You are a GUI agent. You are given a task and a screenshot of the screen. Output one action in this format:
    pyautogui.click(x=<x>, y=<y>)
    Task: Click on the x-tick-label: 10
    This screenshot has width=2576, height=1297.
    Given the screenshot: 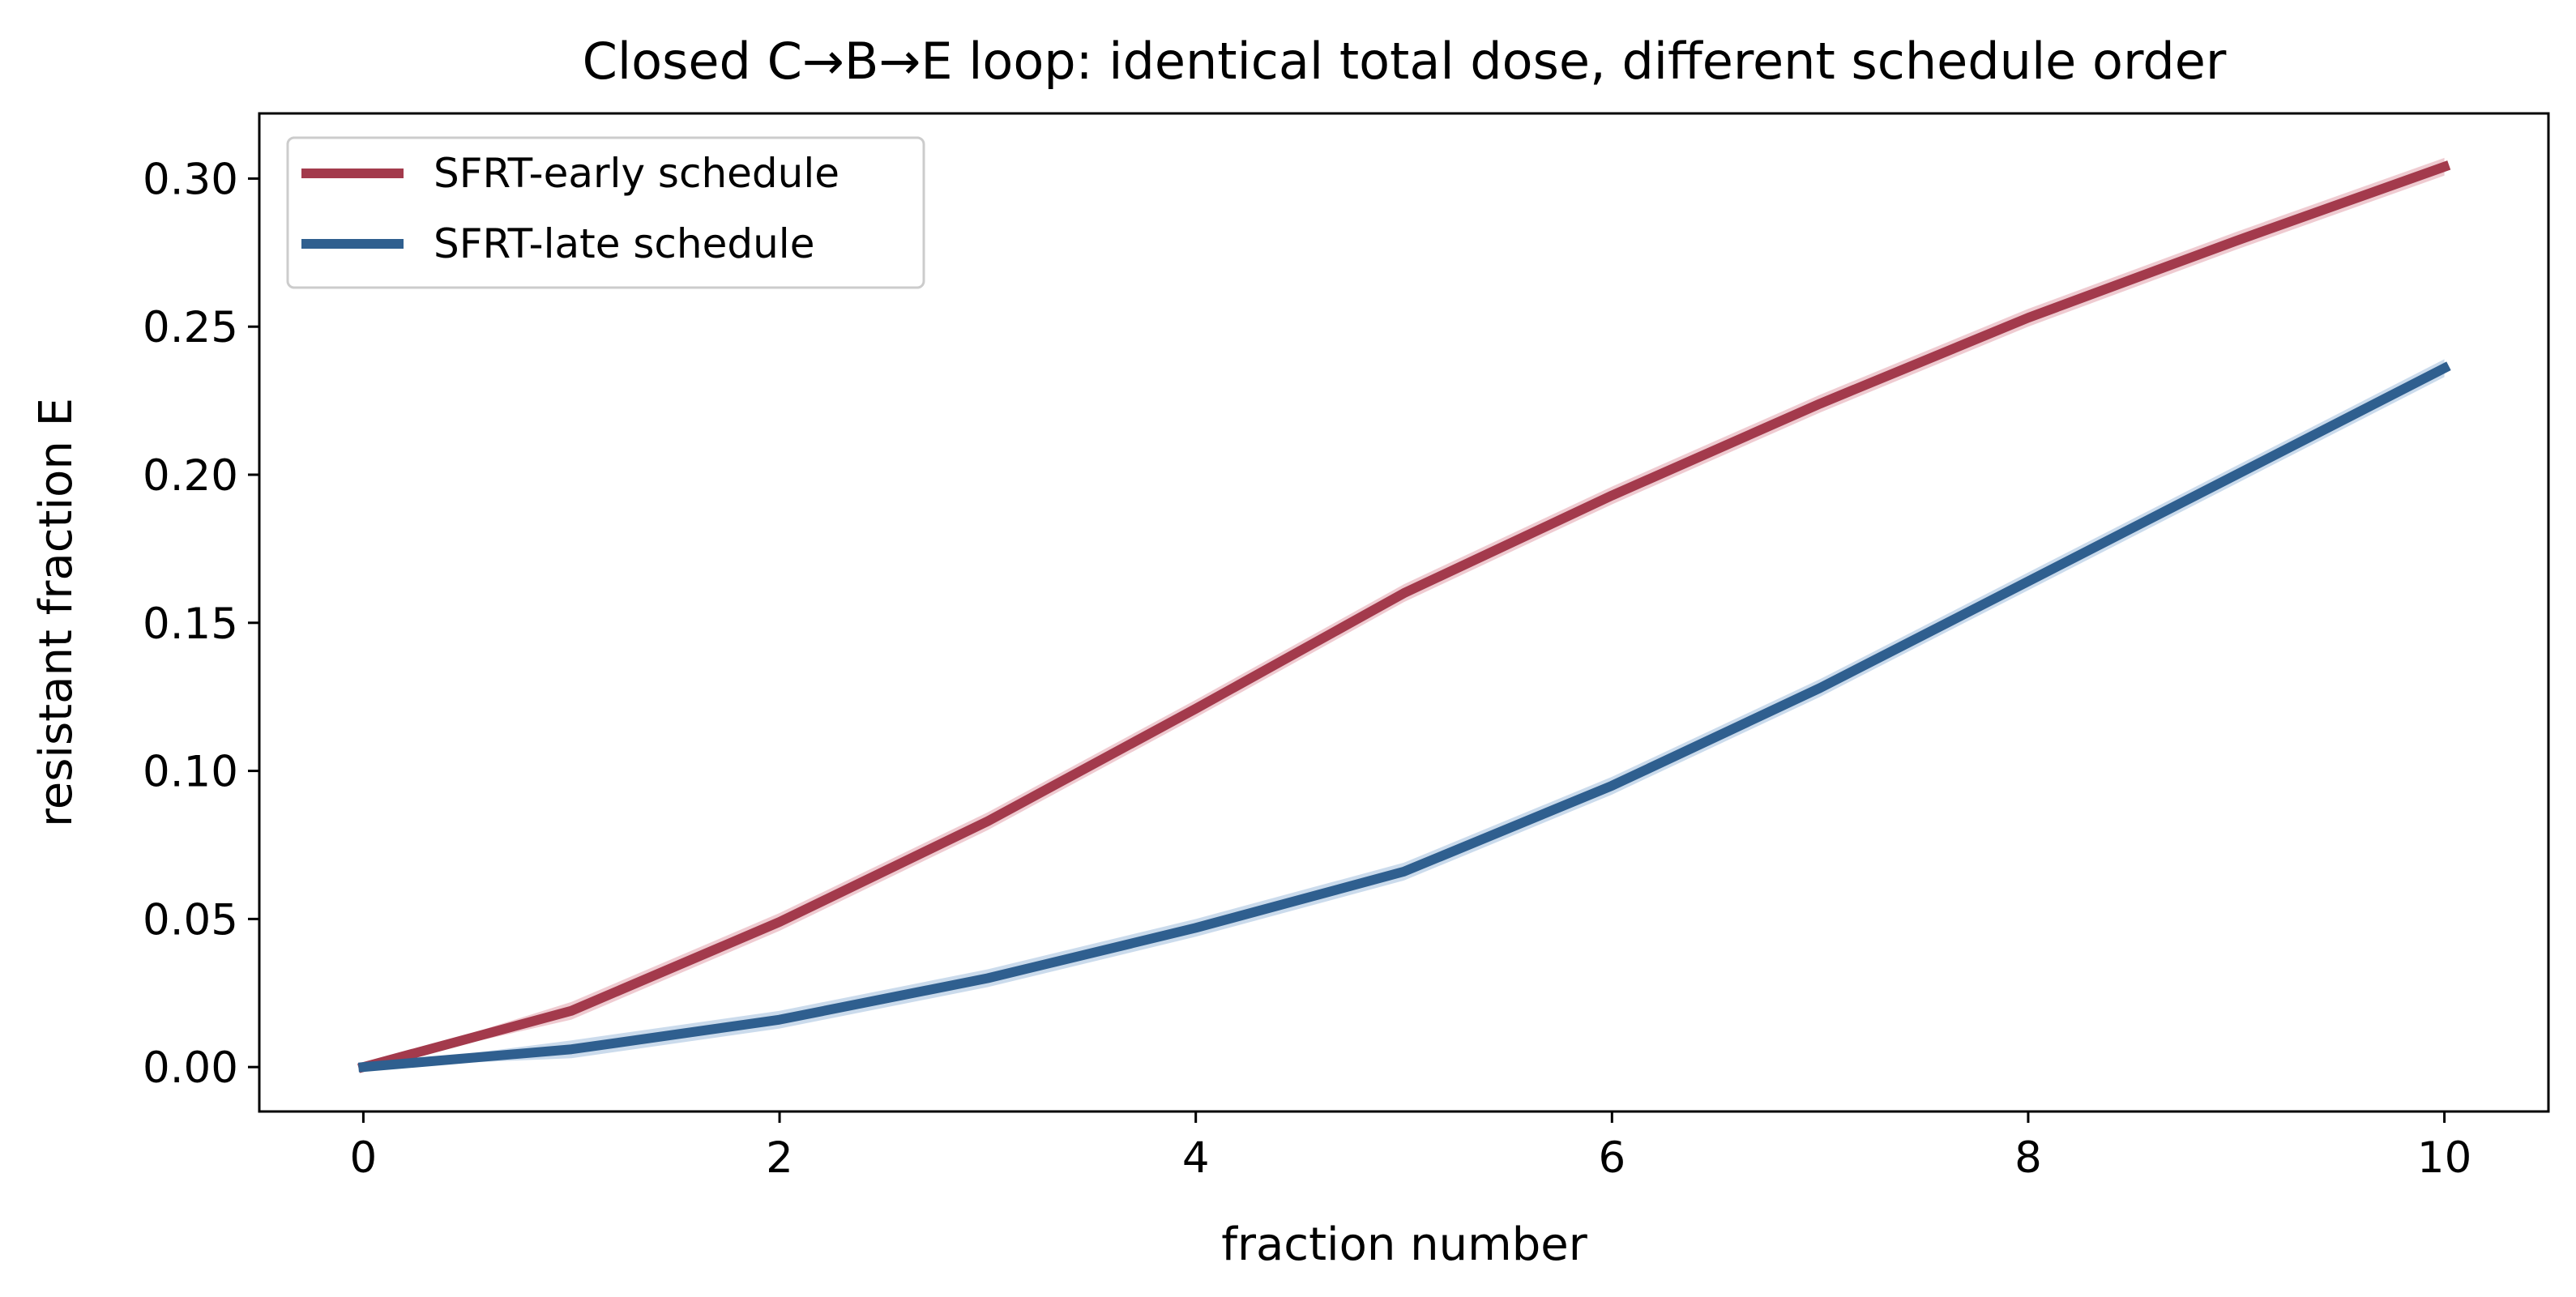 What is the action you would take?
    pyautogui.click(x=2444, y=1158)
    